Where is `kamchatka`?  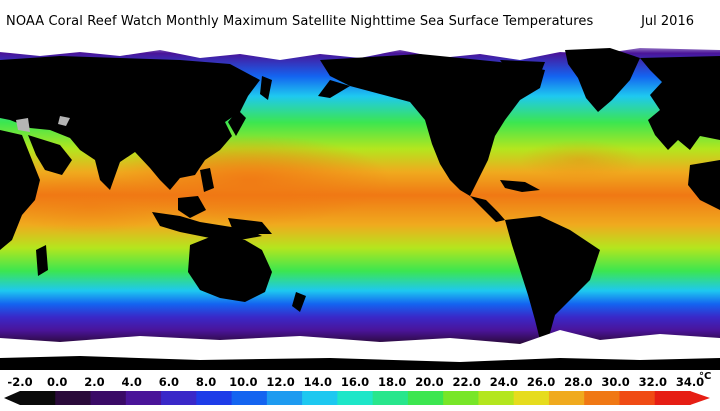
kamchatka is located at coordinates (266, 88).